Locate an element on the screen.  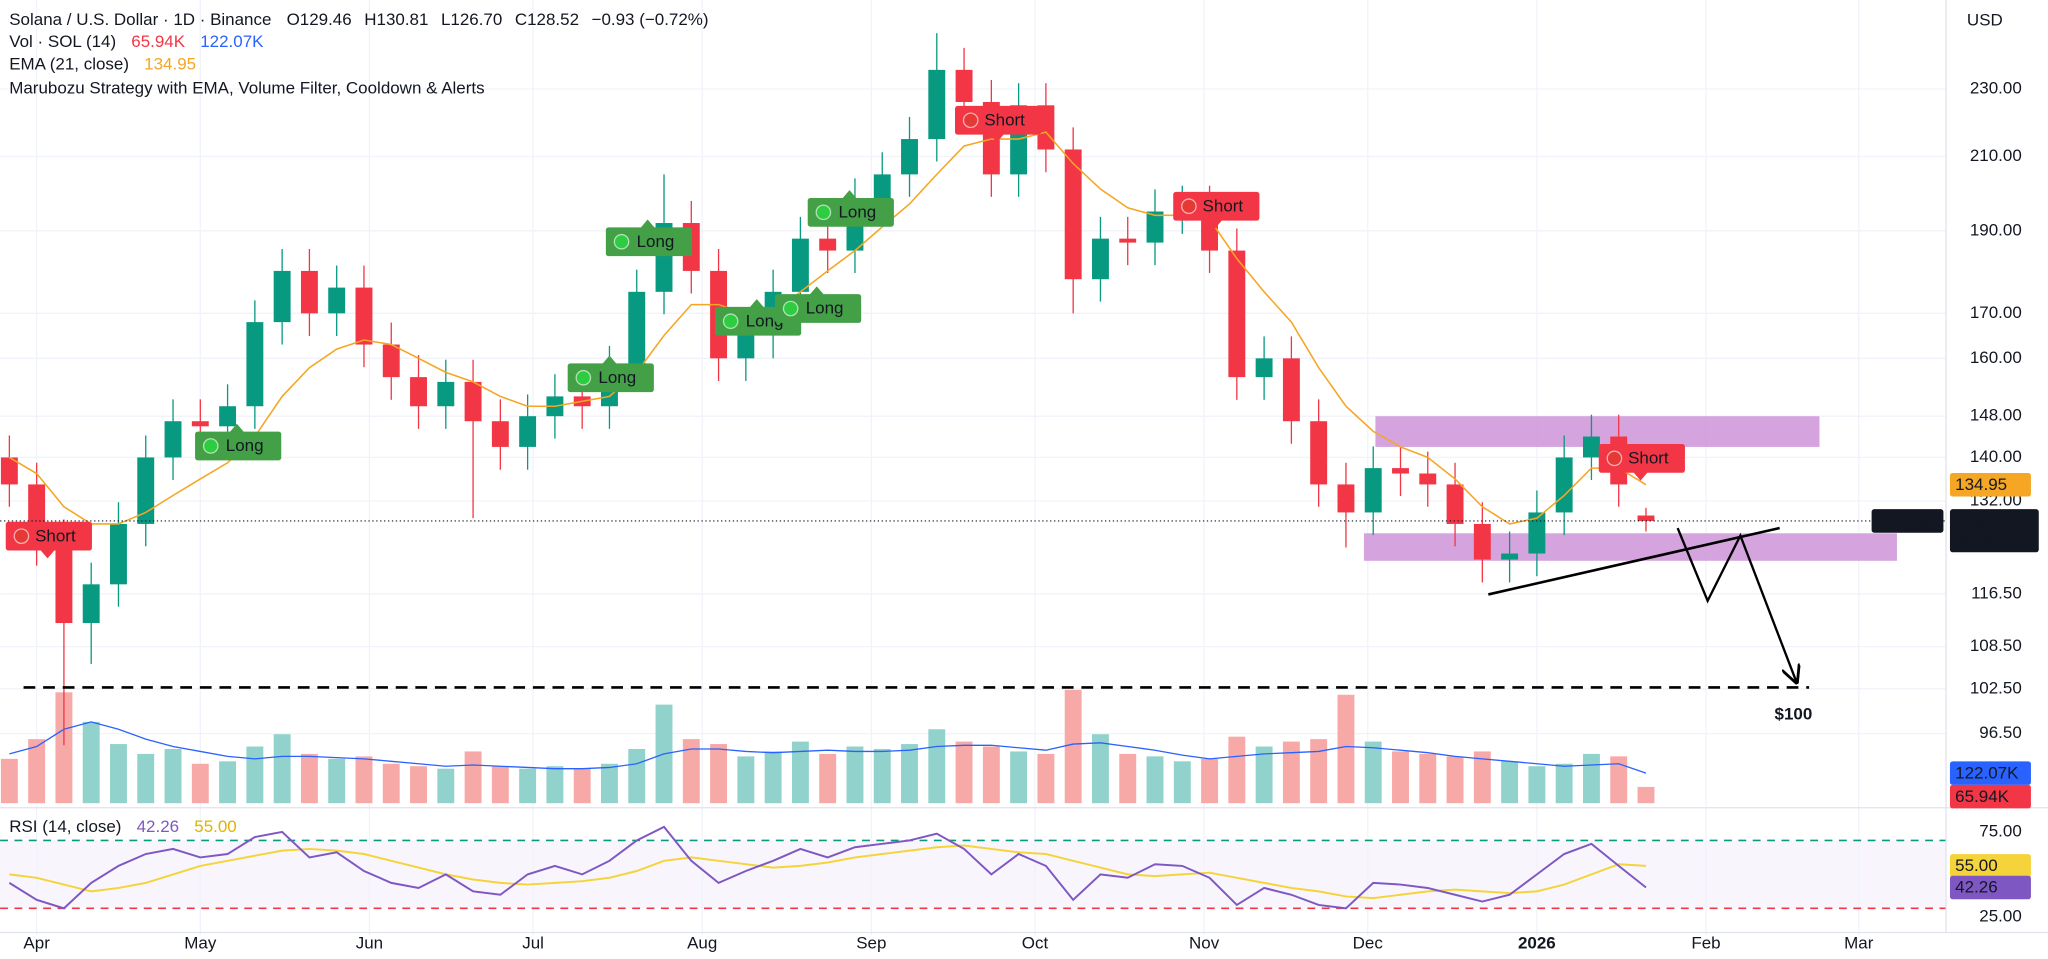
x-tick-label: Aug is located at coordinates (702, 943).